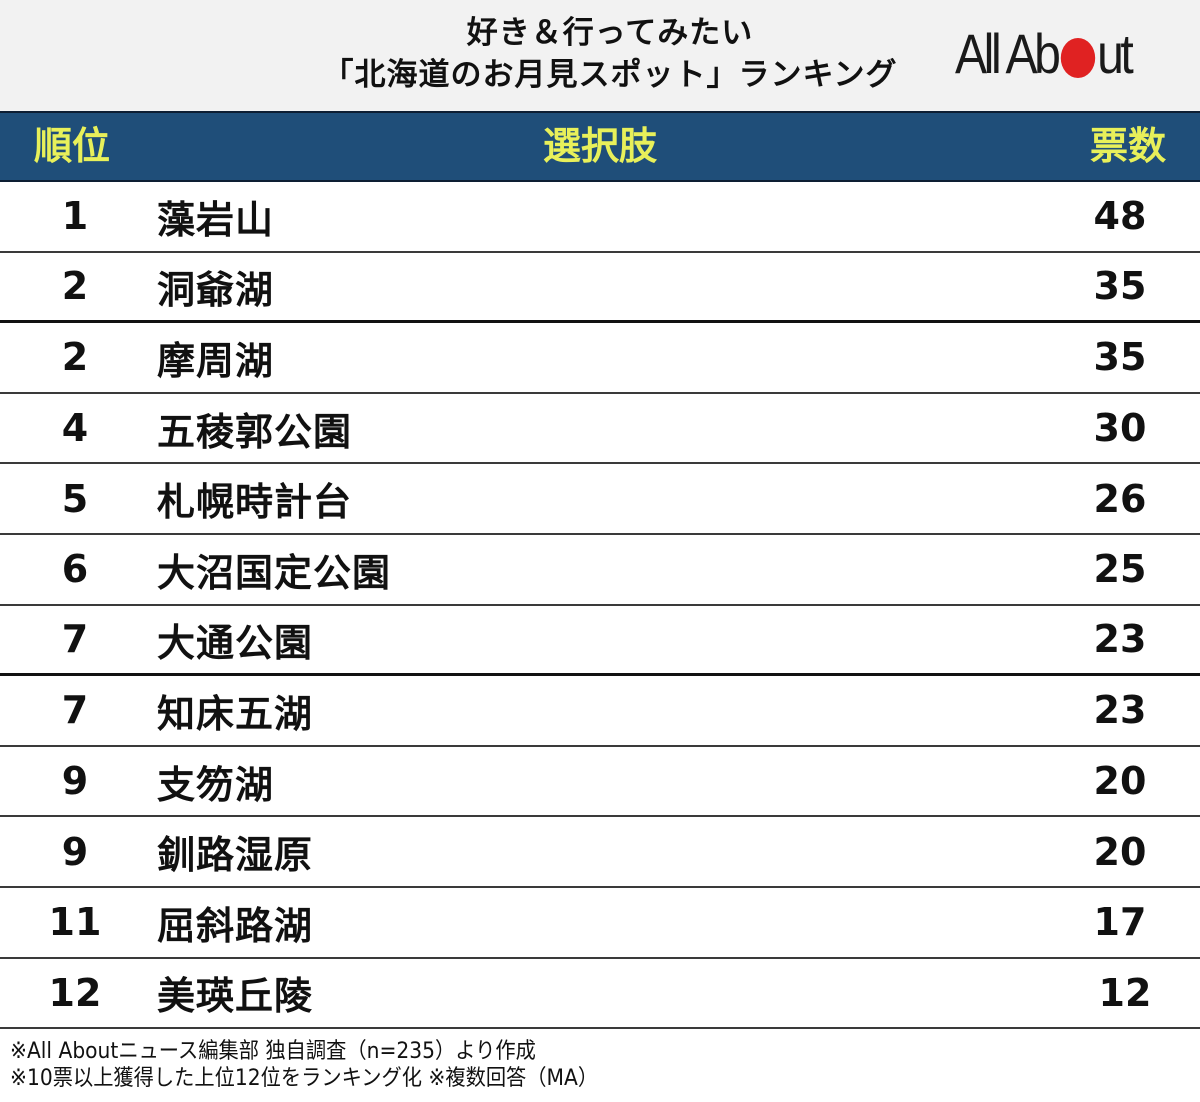  What do you see at coordinates (1120, 428) in the screenshot?
I see `votes-cell: 30` at bounding box center [1120, 428].